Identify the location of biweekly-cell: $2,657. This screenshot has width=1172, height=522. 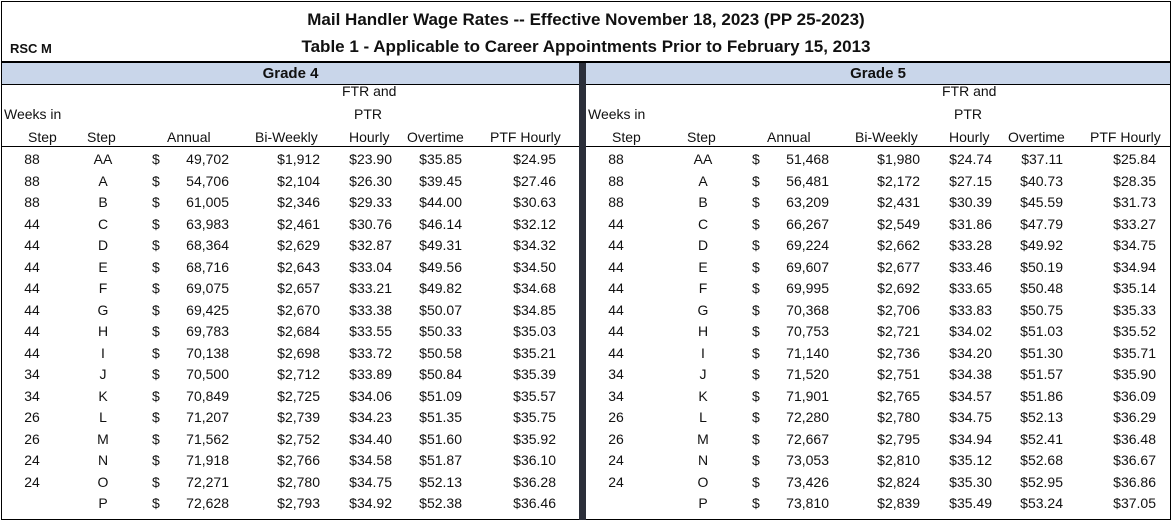
(298, 288).